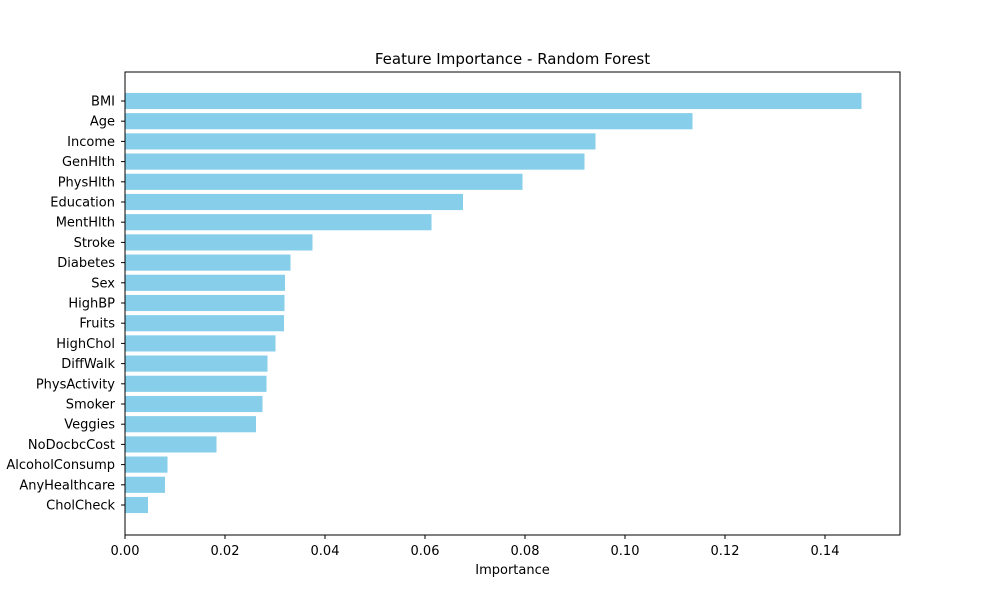 Image resolution: width=1000 pixels, height=605 pixels. I want to click on y-tick-label: DiffWalk, so click(88, 364).